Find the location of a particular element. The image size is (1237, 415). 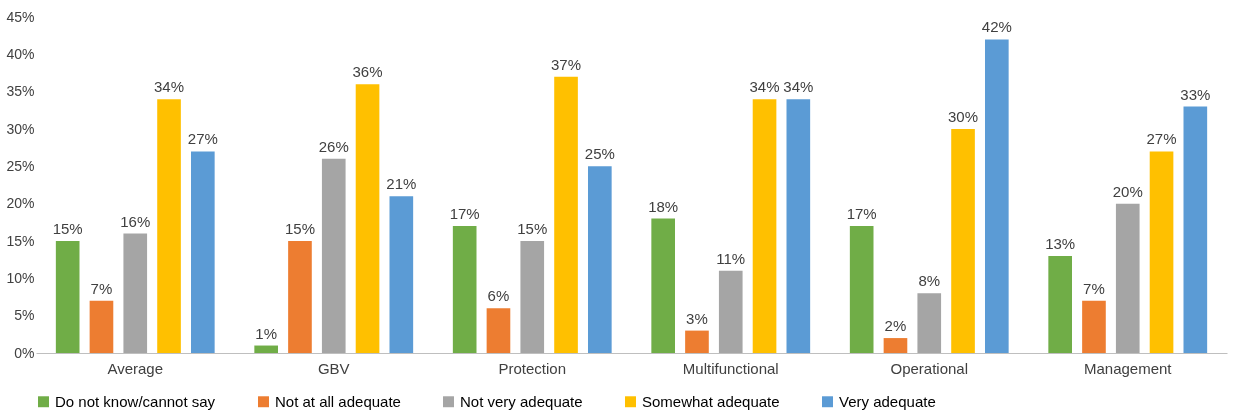

y-tick-label: 25% is located at coordinates (20, 165).